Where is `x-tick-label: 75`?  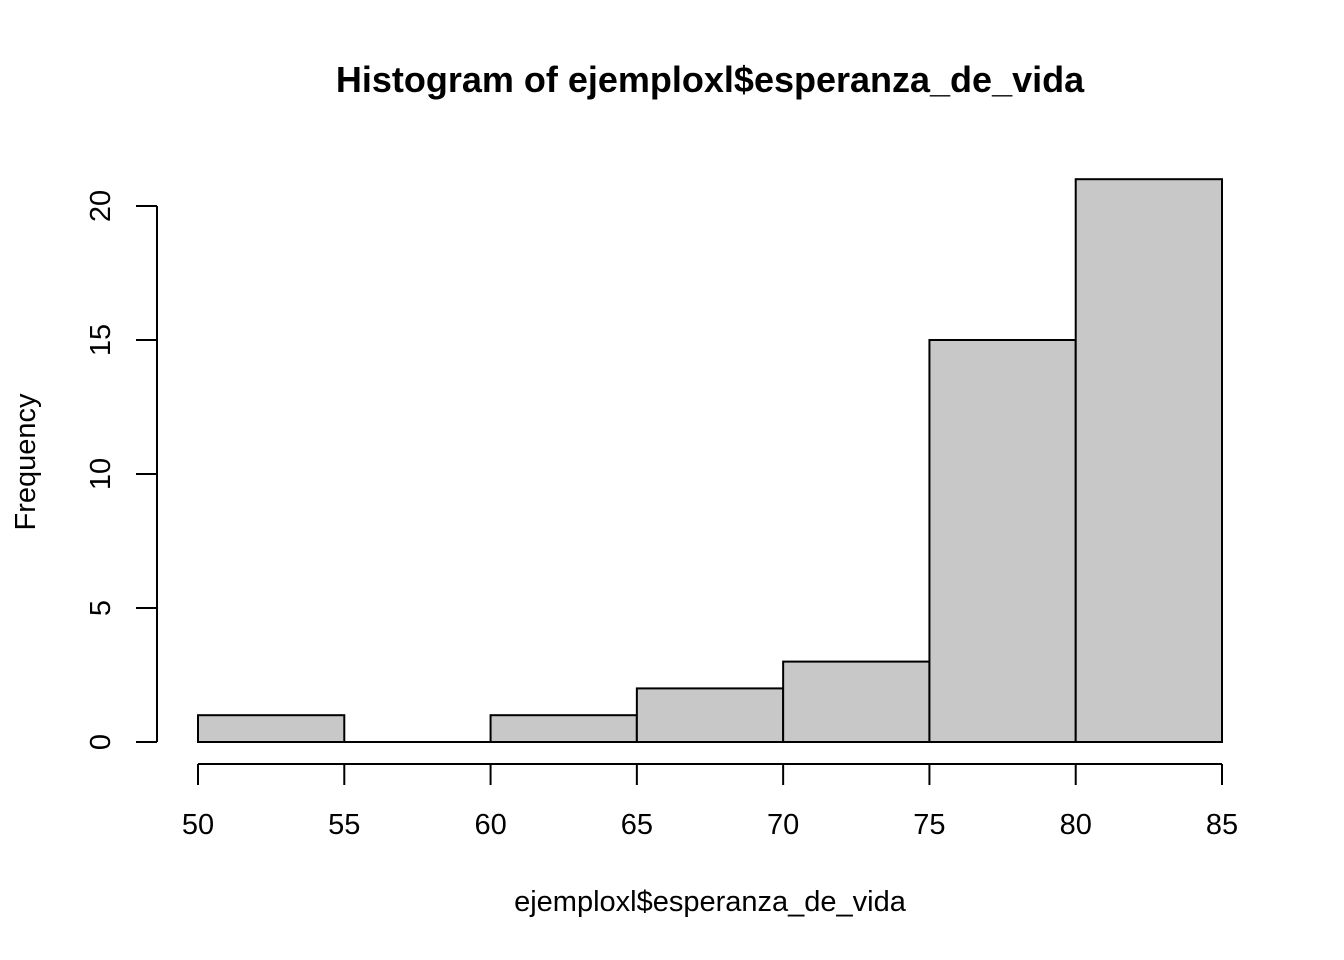 x-tick-label: 75 is located at coordinates (929, 825).